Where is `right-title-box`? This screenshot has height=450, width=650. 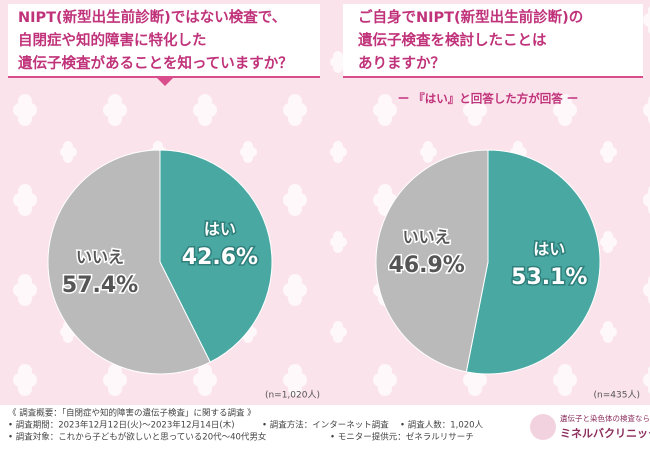 right-title-box is located at coordinates (493, 41).